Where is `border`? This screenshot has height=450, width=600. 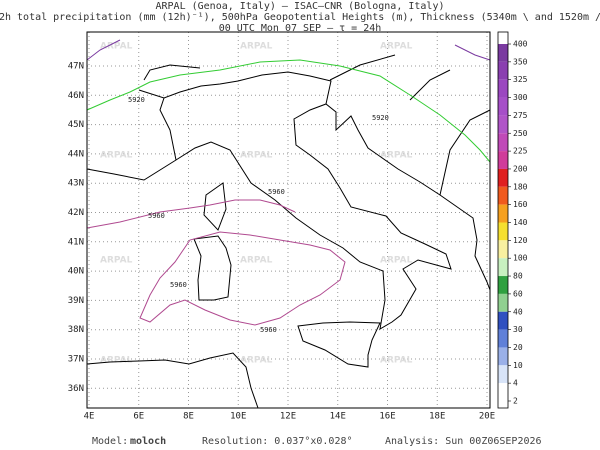 border is located at coordinates (294, 107).